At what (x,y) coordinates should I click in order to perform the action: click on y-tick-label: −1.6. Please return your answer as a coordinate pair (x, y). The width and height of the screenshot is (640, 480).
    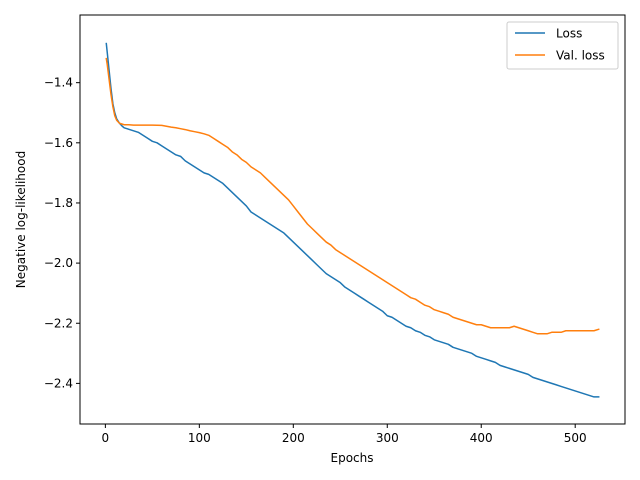
    Looking at the image, I should click on (58, 143).